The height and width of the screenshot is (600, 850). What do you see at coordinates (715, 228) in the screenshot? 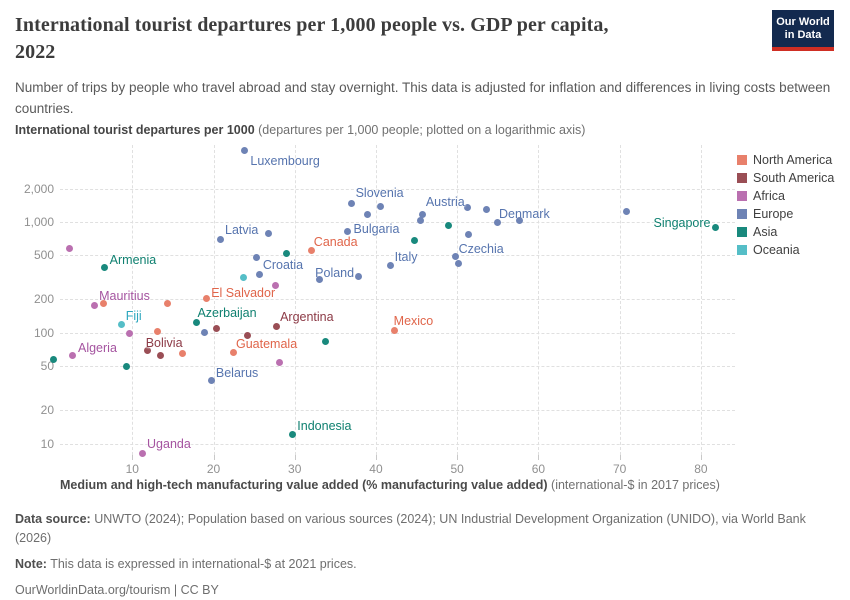
I see `data-point-singapore` at bounding box center [715, 228].